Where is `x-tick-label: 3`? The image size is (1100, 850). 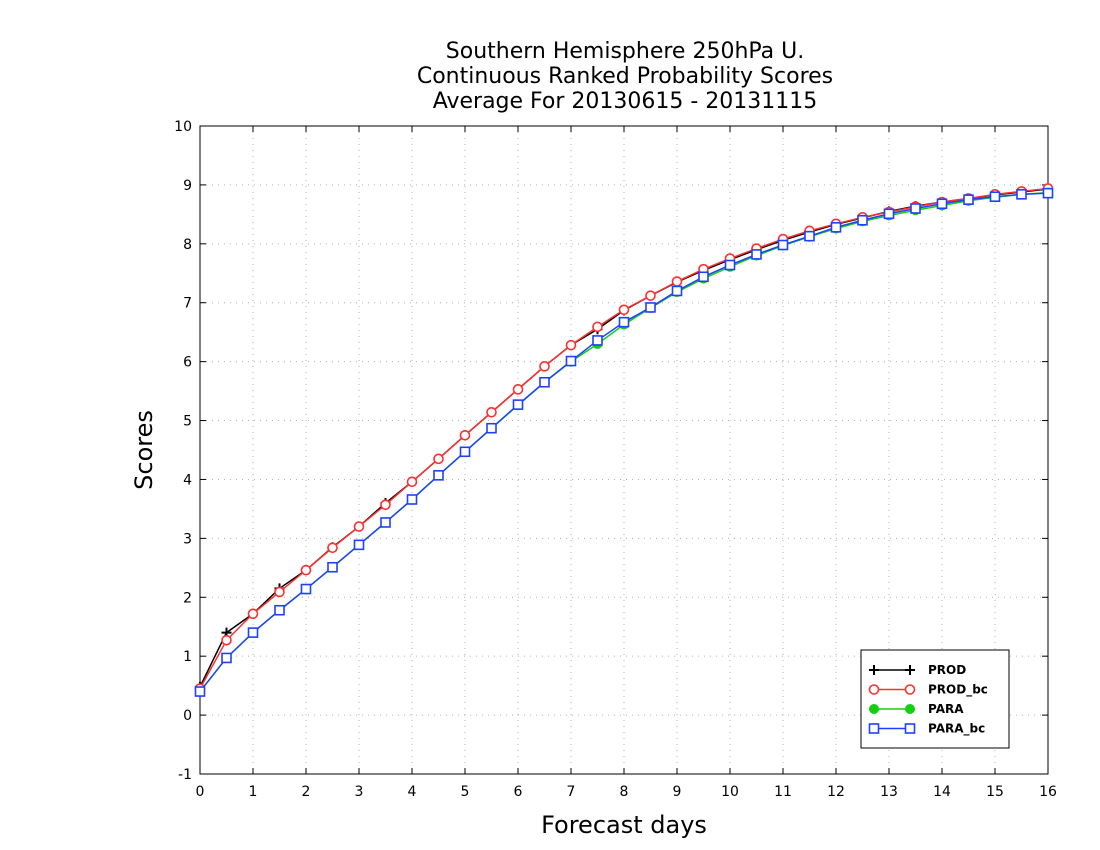 x-tick-label: 3 is located at coordinates (359, 792).